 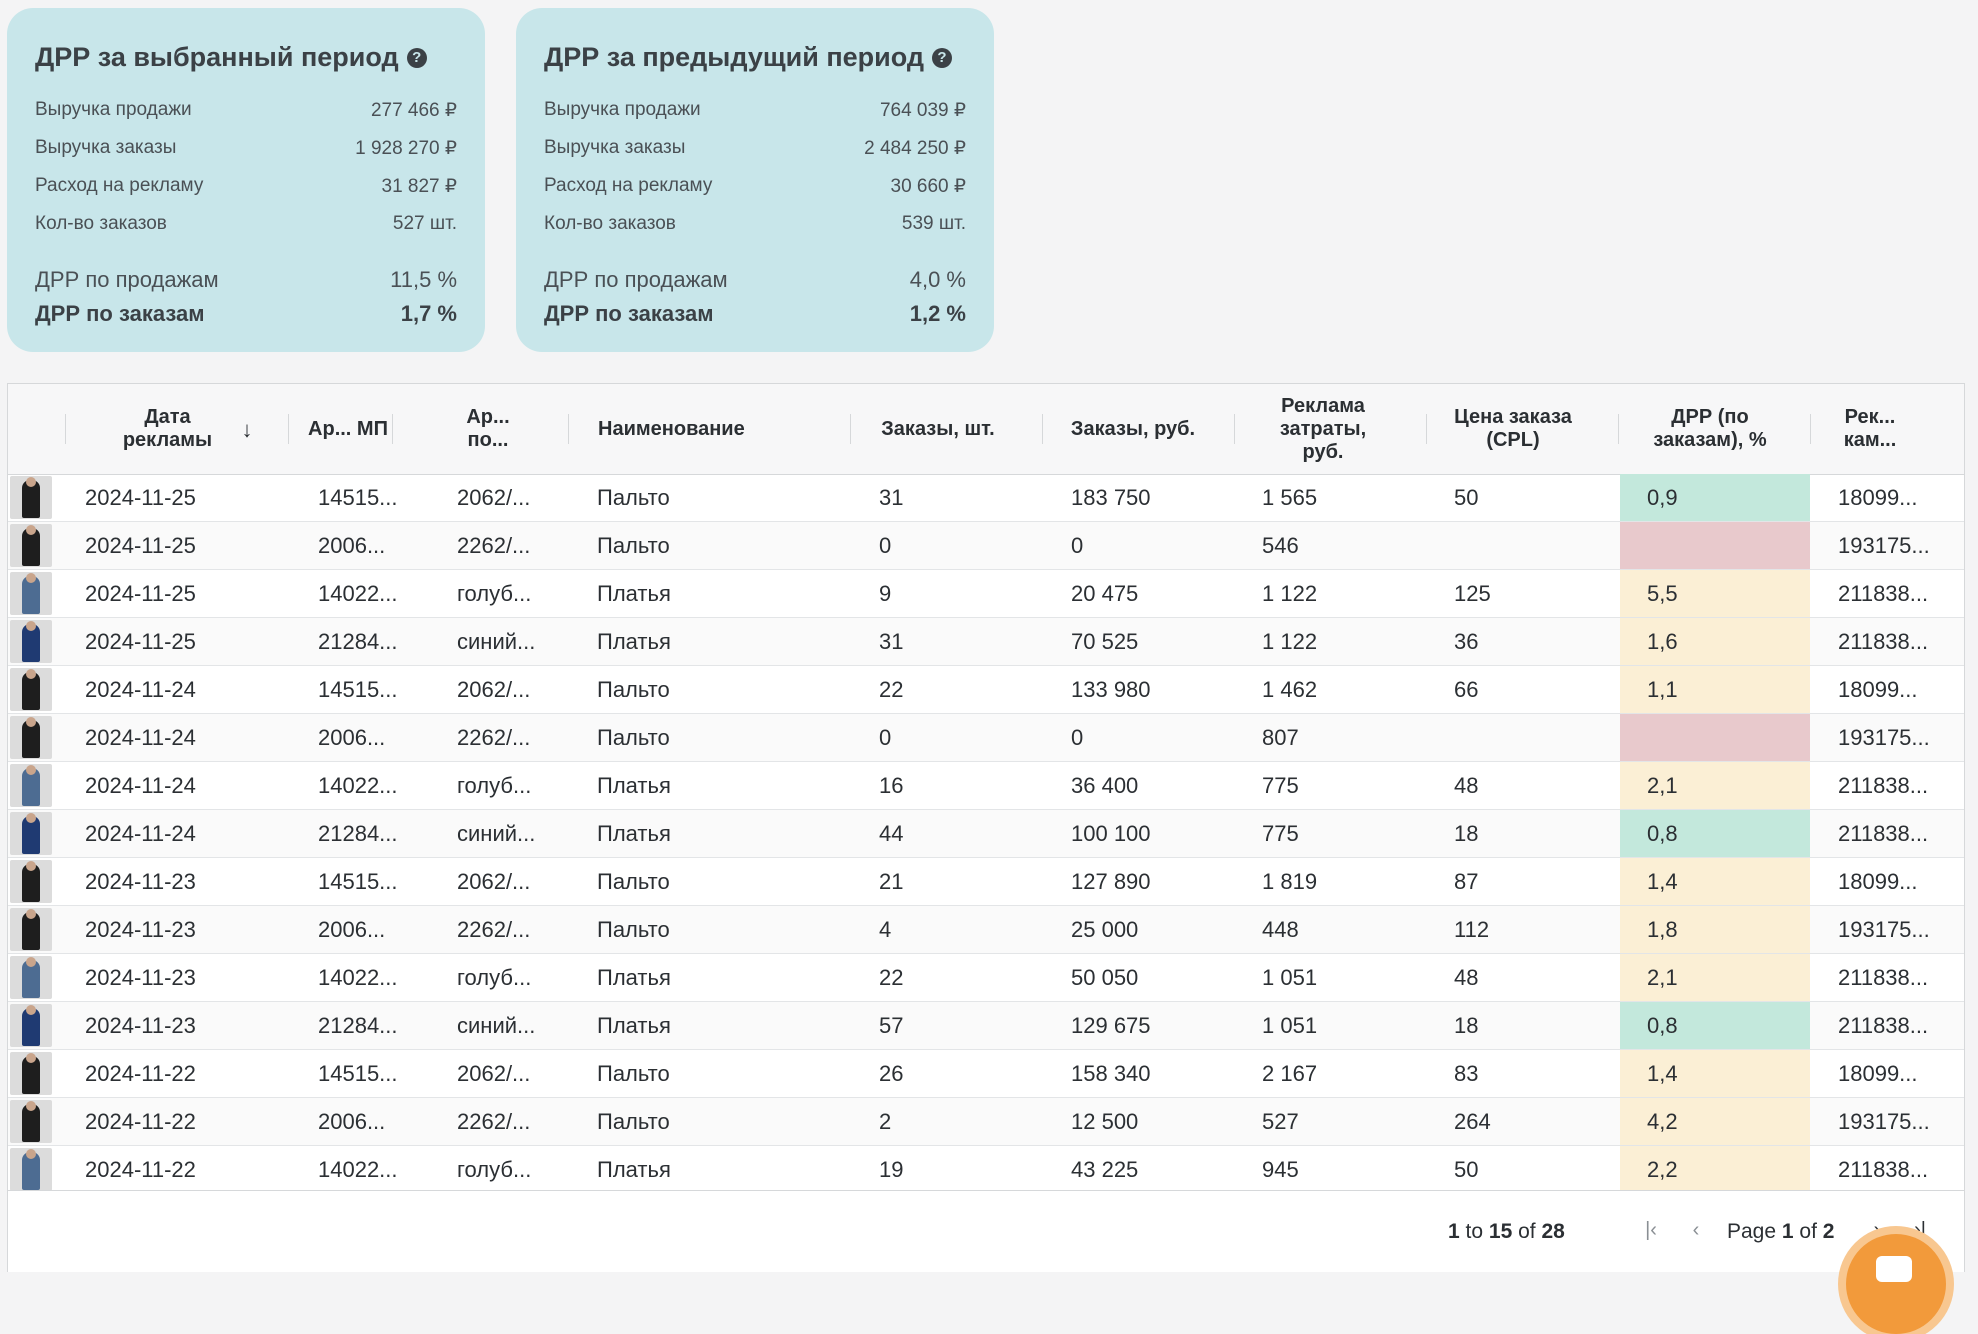 I want to click on header-art-mp: Ар... МП, so click(x=348, y=428).